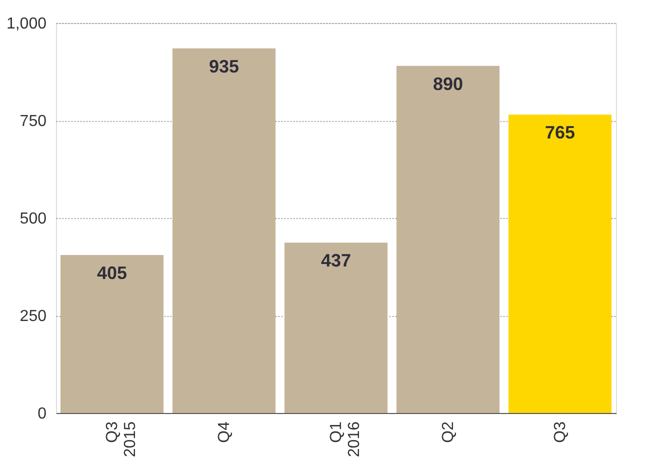 This screenshot has width=648, height=470. What do you see at coordinates (112, 273) in the screenshot?
I see `data-label: 405` at bounding box center [112, 273].